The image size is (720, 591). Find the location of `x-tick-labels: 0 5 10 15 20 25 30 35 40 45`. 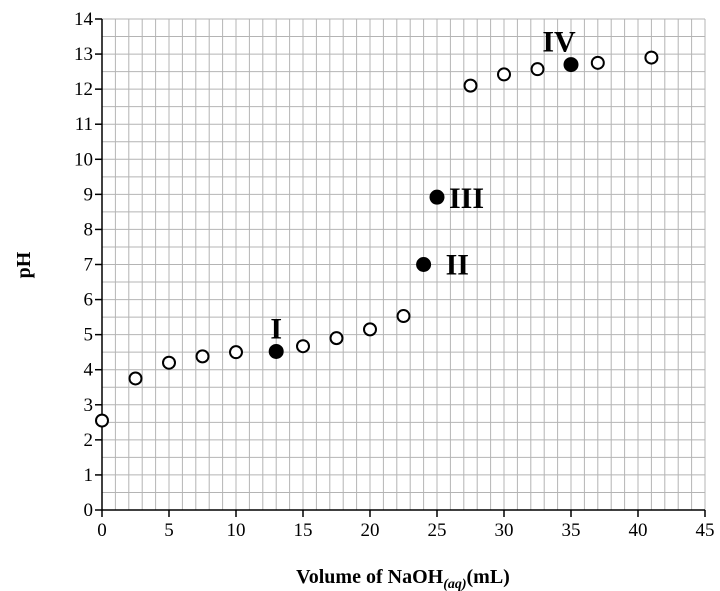

x-tick-labels: 0 5 10 15 20 25 30 35 40 45 is located at coordinates (405, 530).